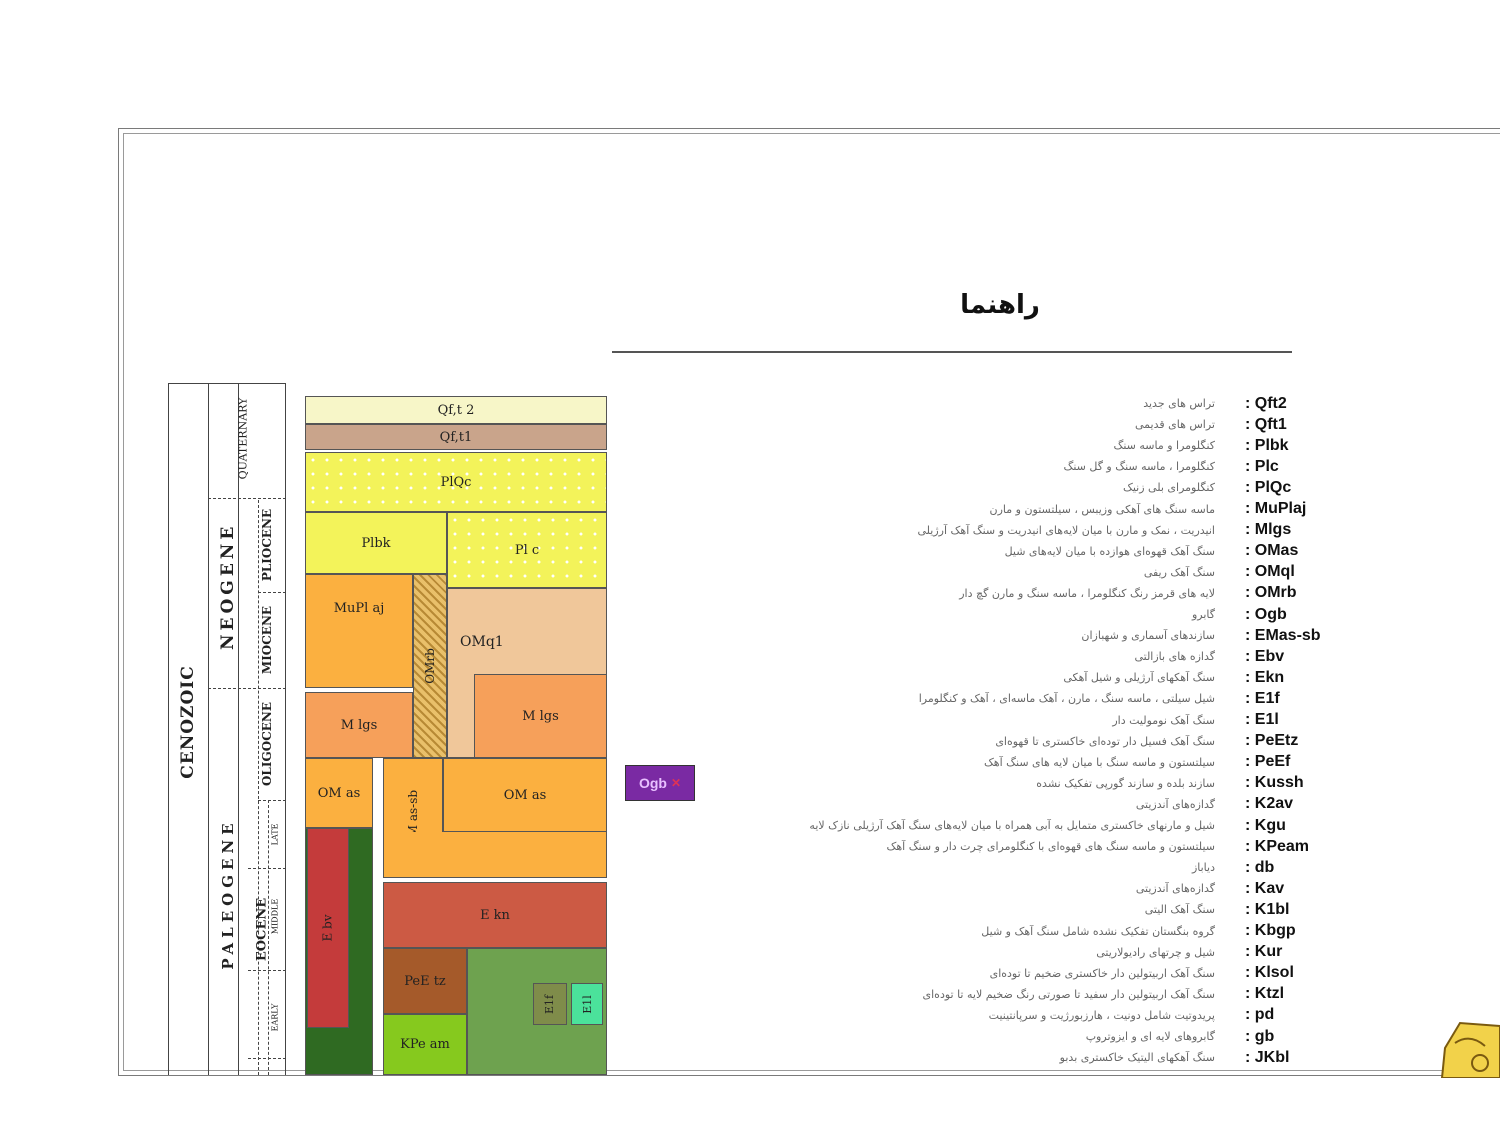 This screenshot has height=1125, width=1500. I want to click on legend-code: : PeEf, so click(1268, 762).